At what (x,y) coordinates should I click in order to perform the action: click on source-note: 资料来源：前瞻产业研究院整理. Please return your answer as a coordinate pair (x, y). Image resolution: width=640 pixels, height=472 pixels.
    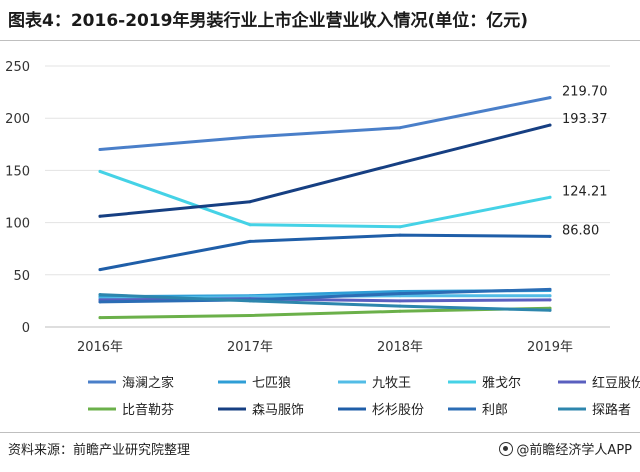
    Looking at the image, I should click on (99, 450).